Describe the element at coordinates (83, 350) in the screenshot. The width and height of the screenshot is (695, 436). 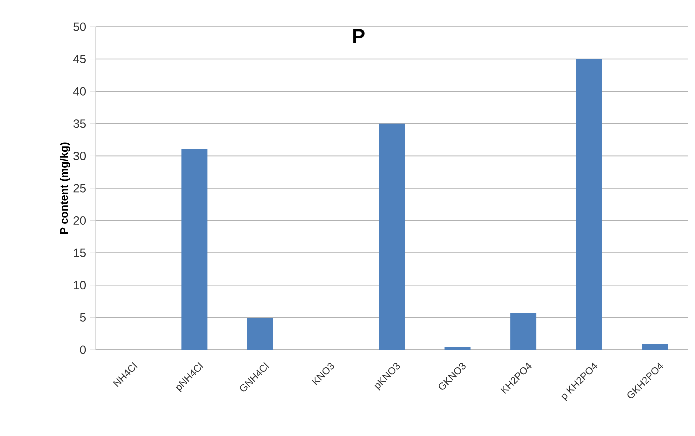
I see `y-tick-label: 0` at that location.